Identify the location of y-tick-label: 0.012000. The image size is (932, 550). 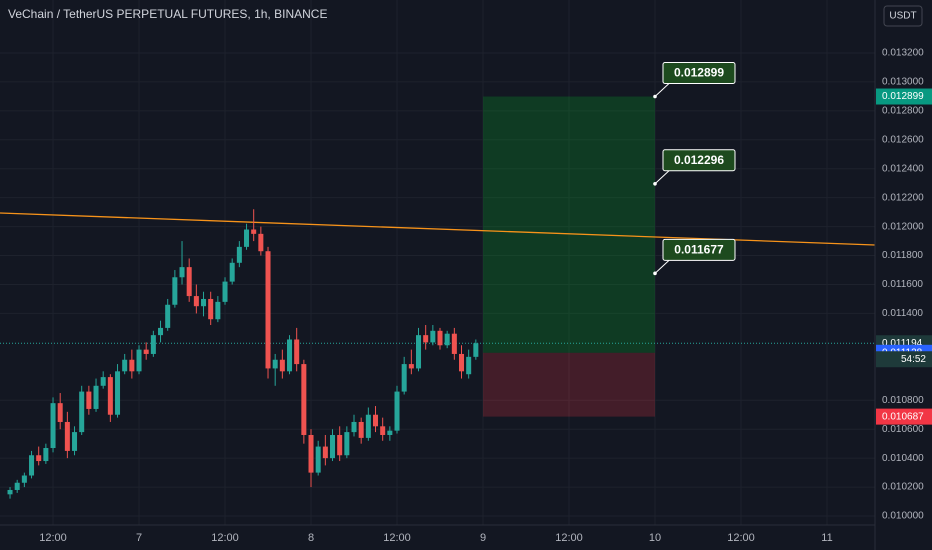
(903, 226).